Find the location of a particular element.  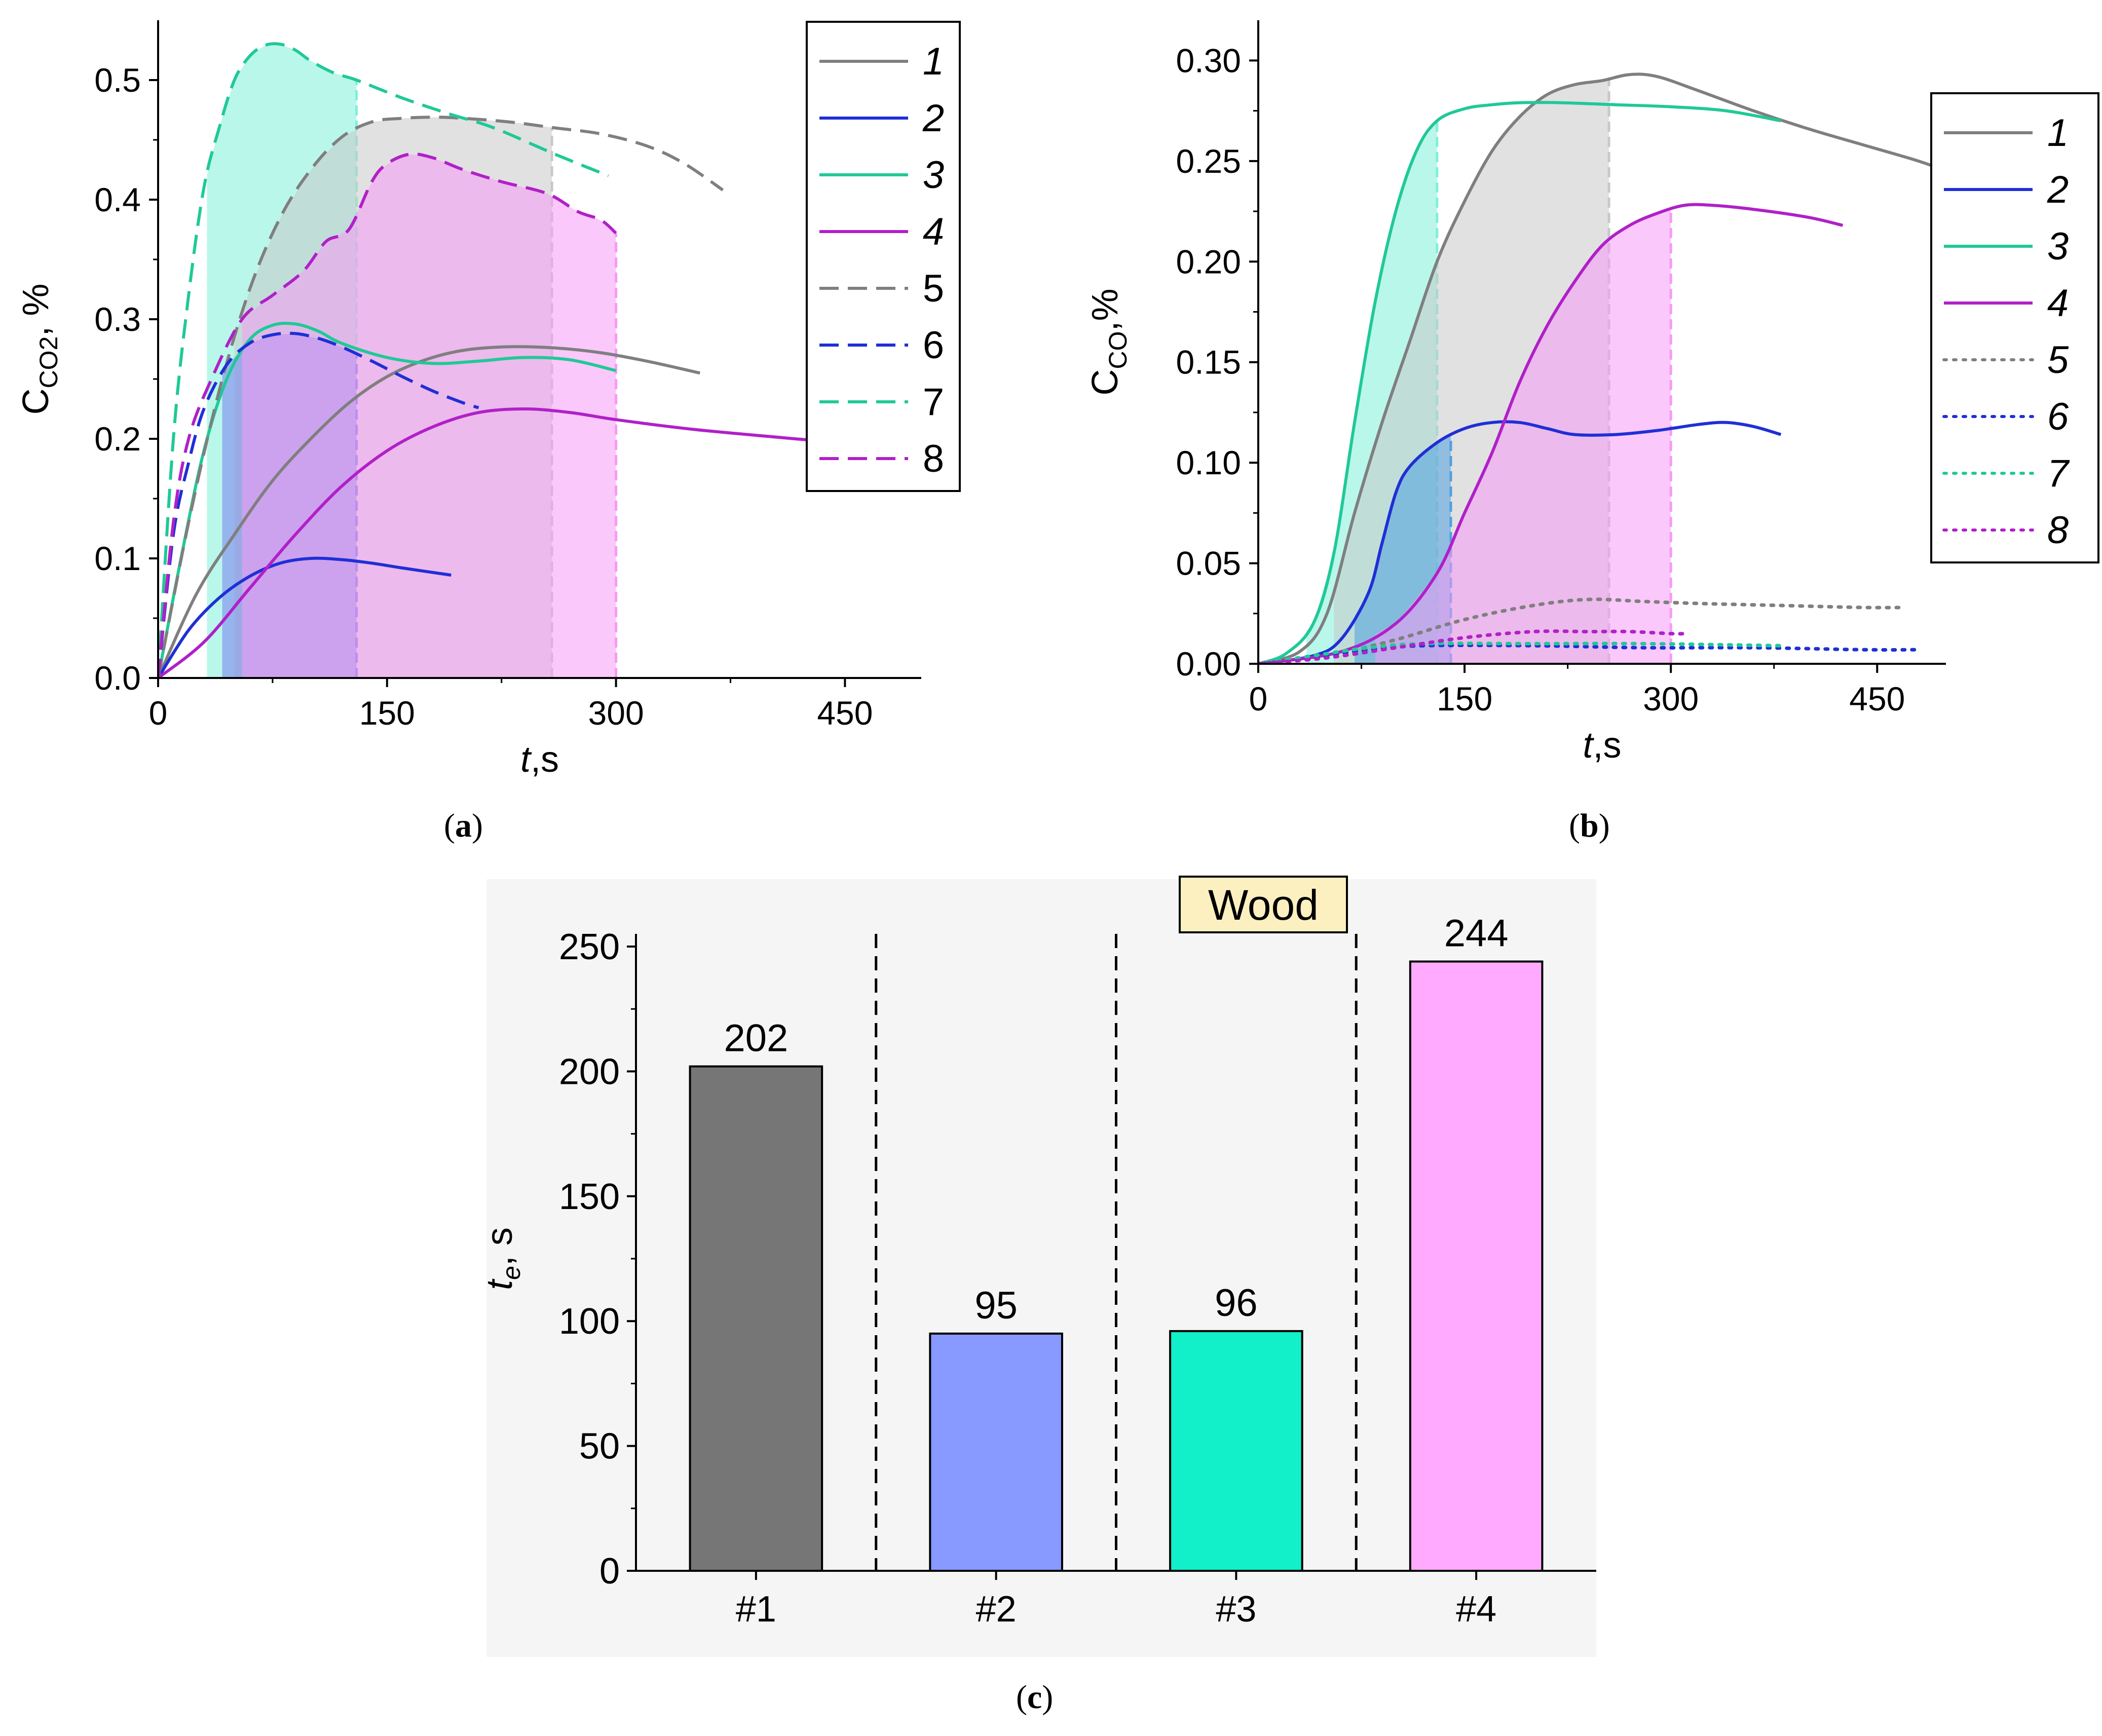

y-tick-label: 0.1 is located at coordinates (117, 558).